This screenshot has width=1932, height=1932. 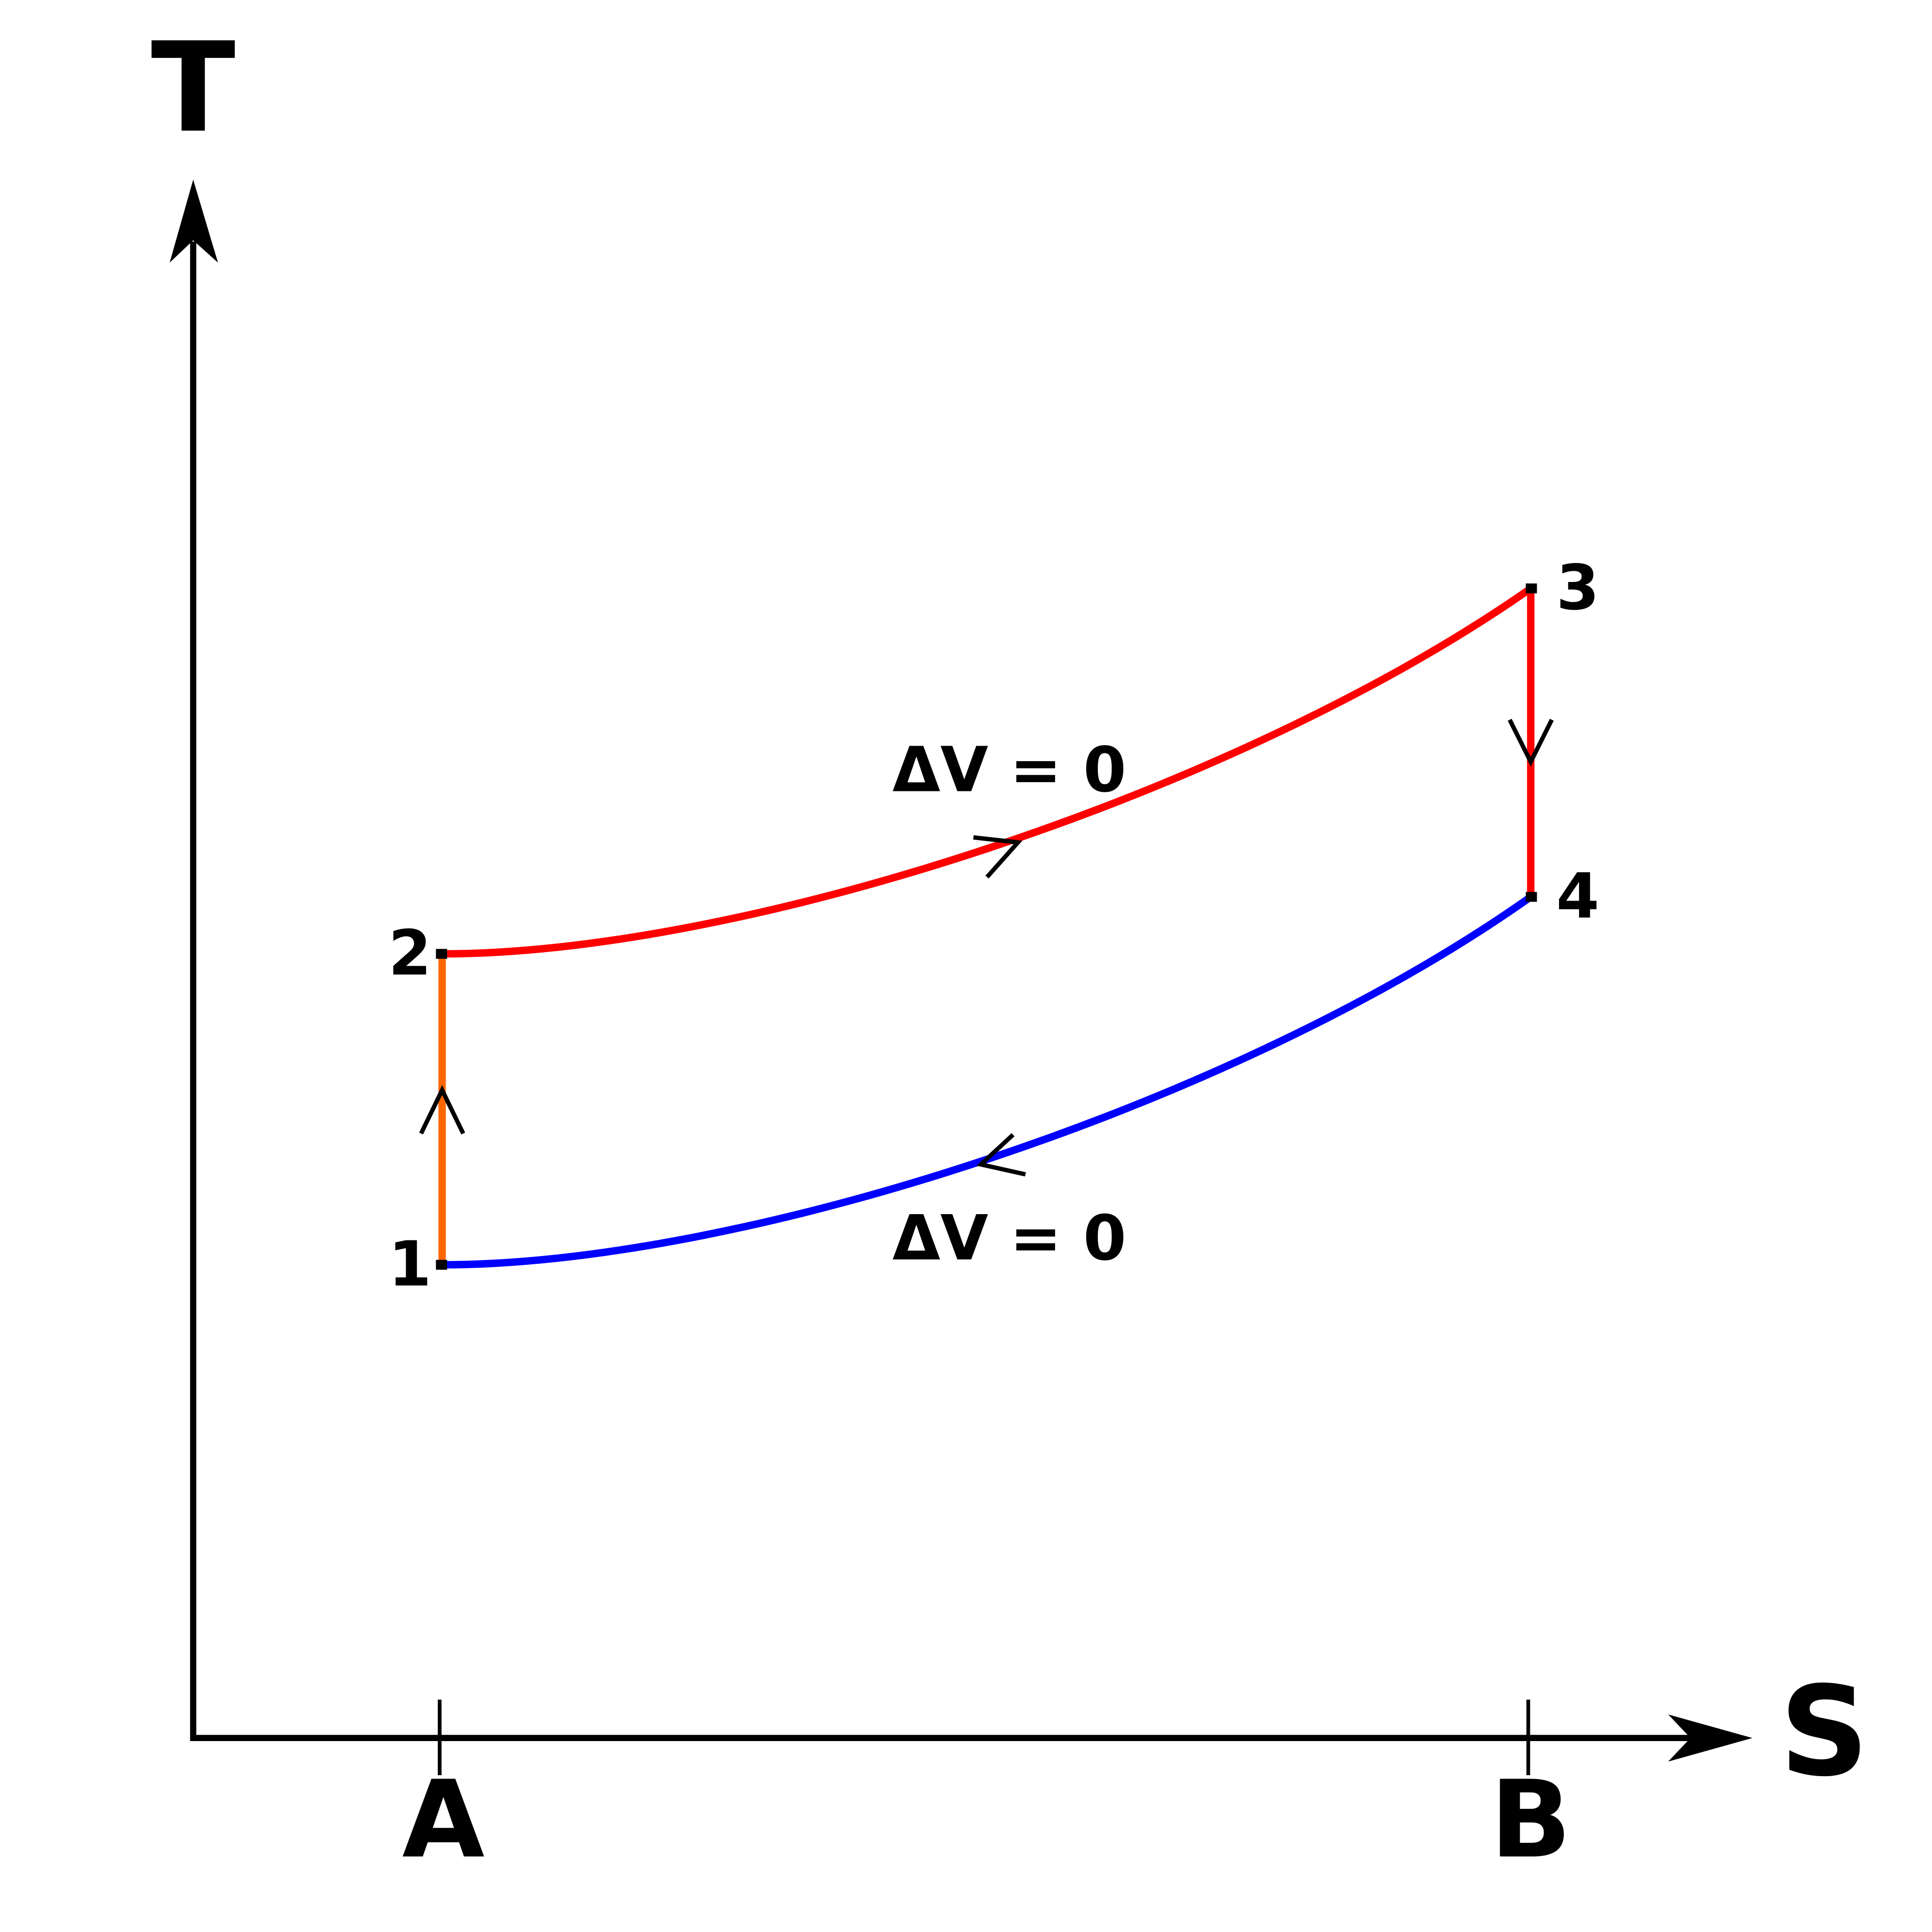 I want to click on point-label: 4, so click(x=1578, y=896).